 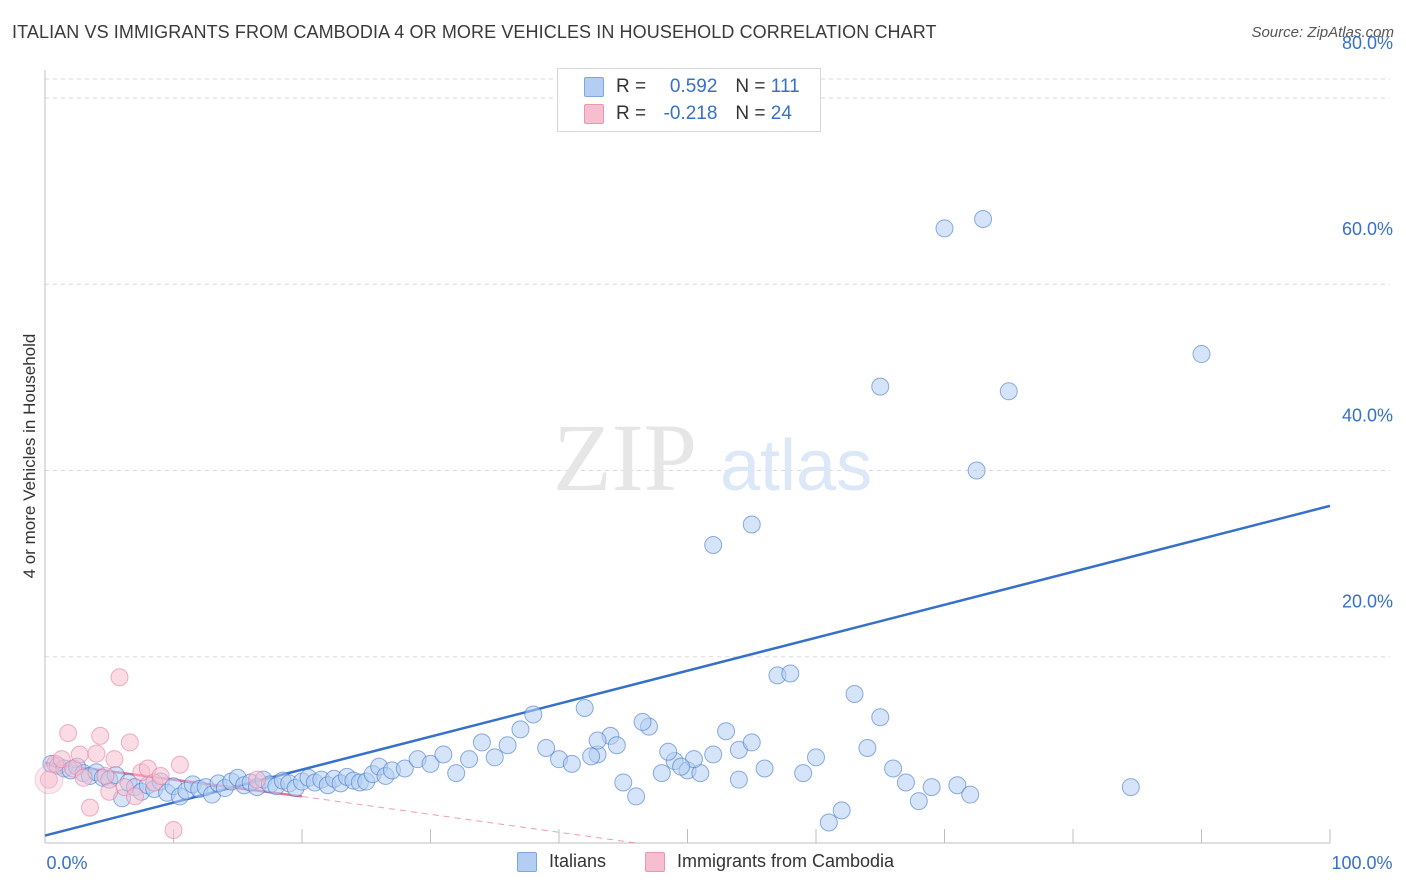 I want to click on trend-line-cambodia-extension, so click(x=469, y=819).